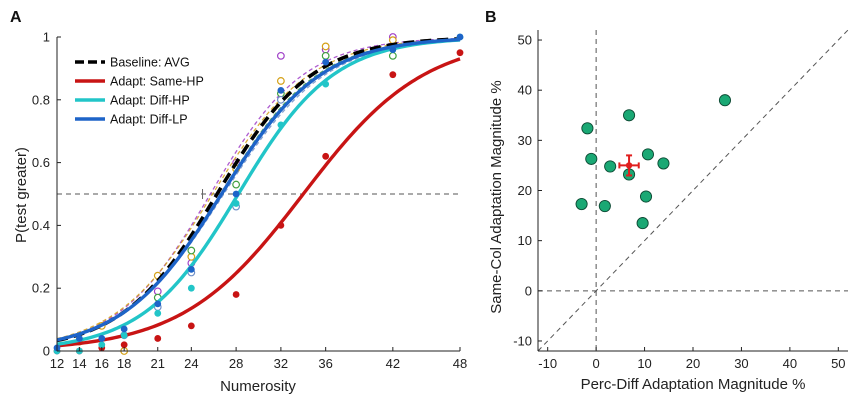 This screenshot has height=394, width=855. I want to click on y-tick-label: 0.6, so click(41, 162).